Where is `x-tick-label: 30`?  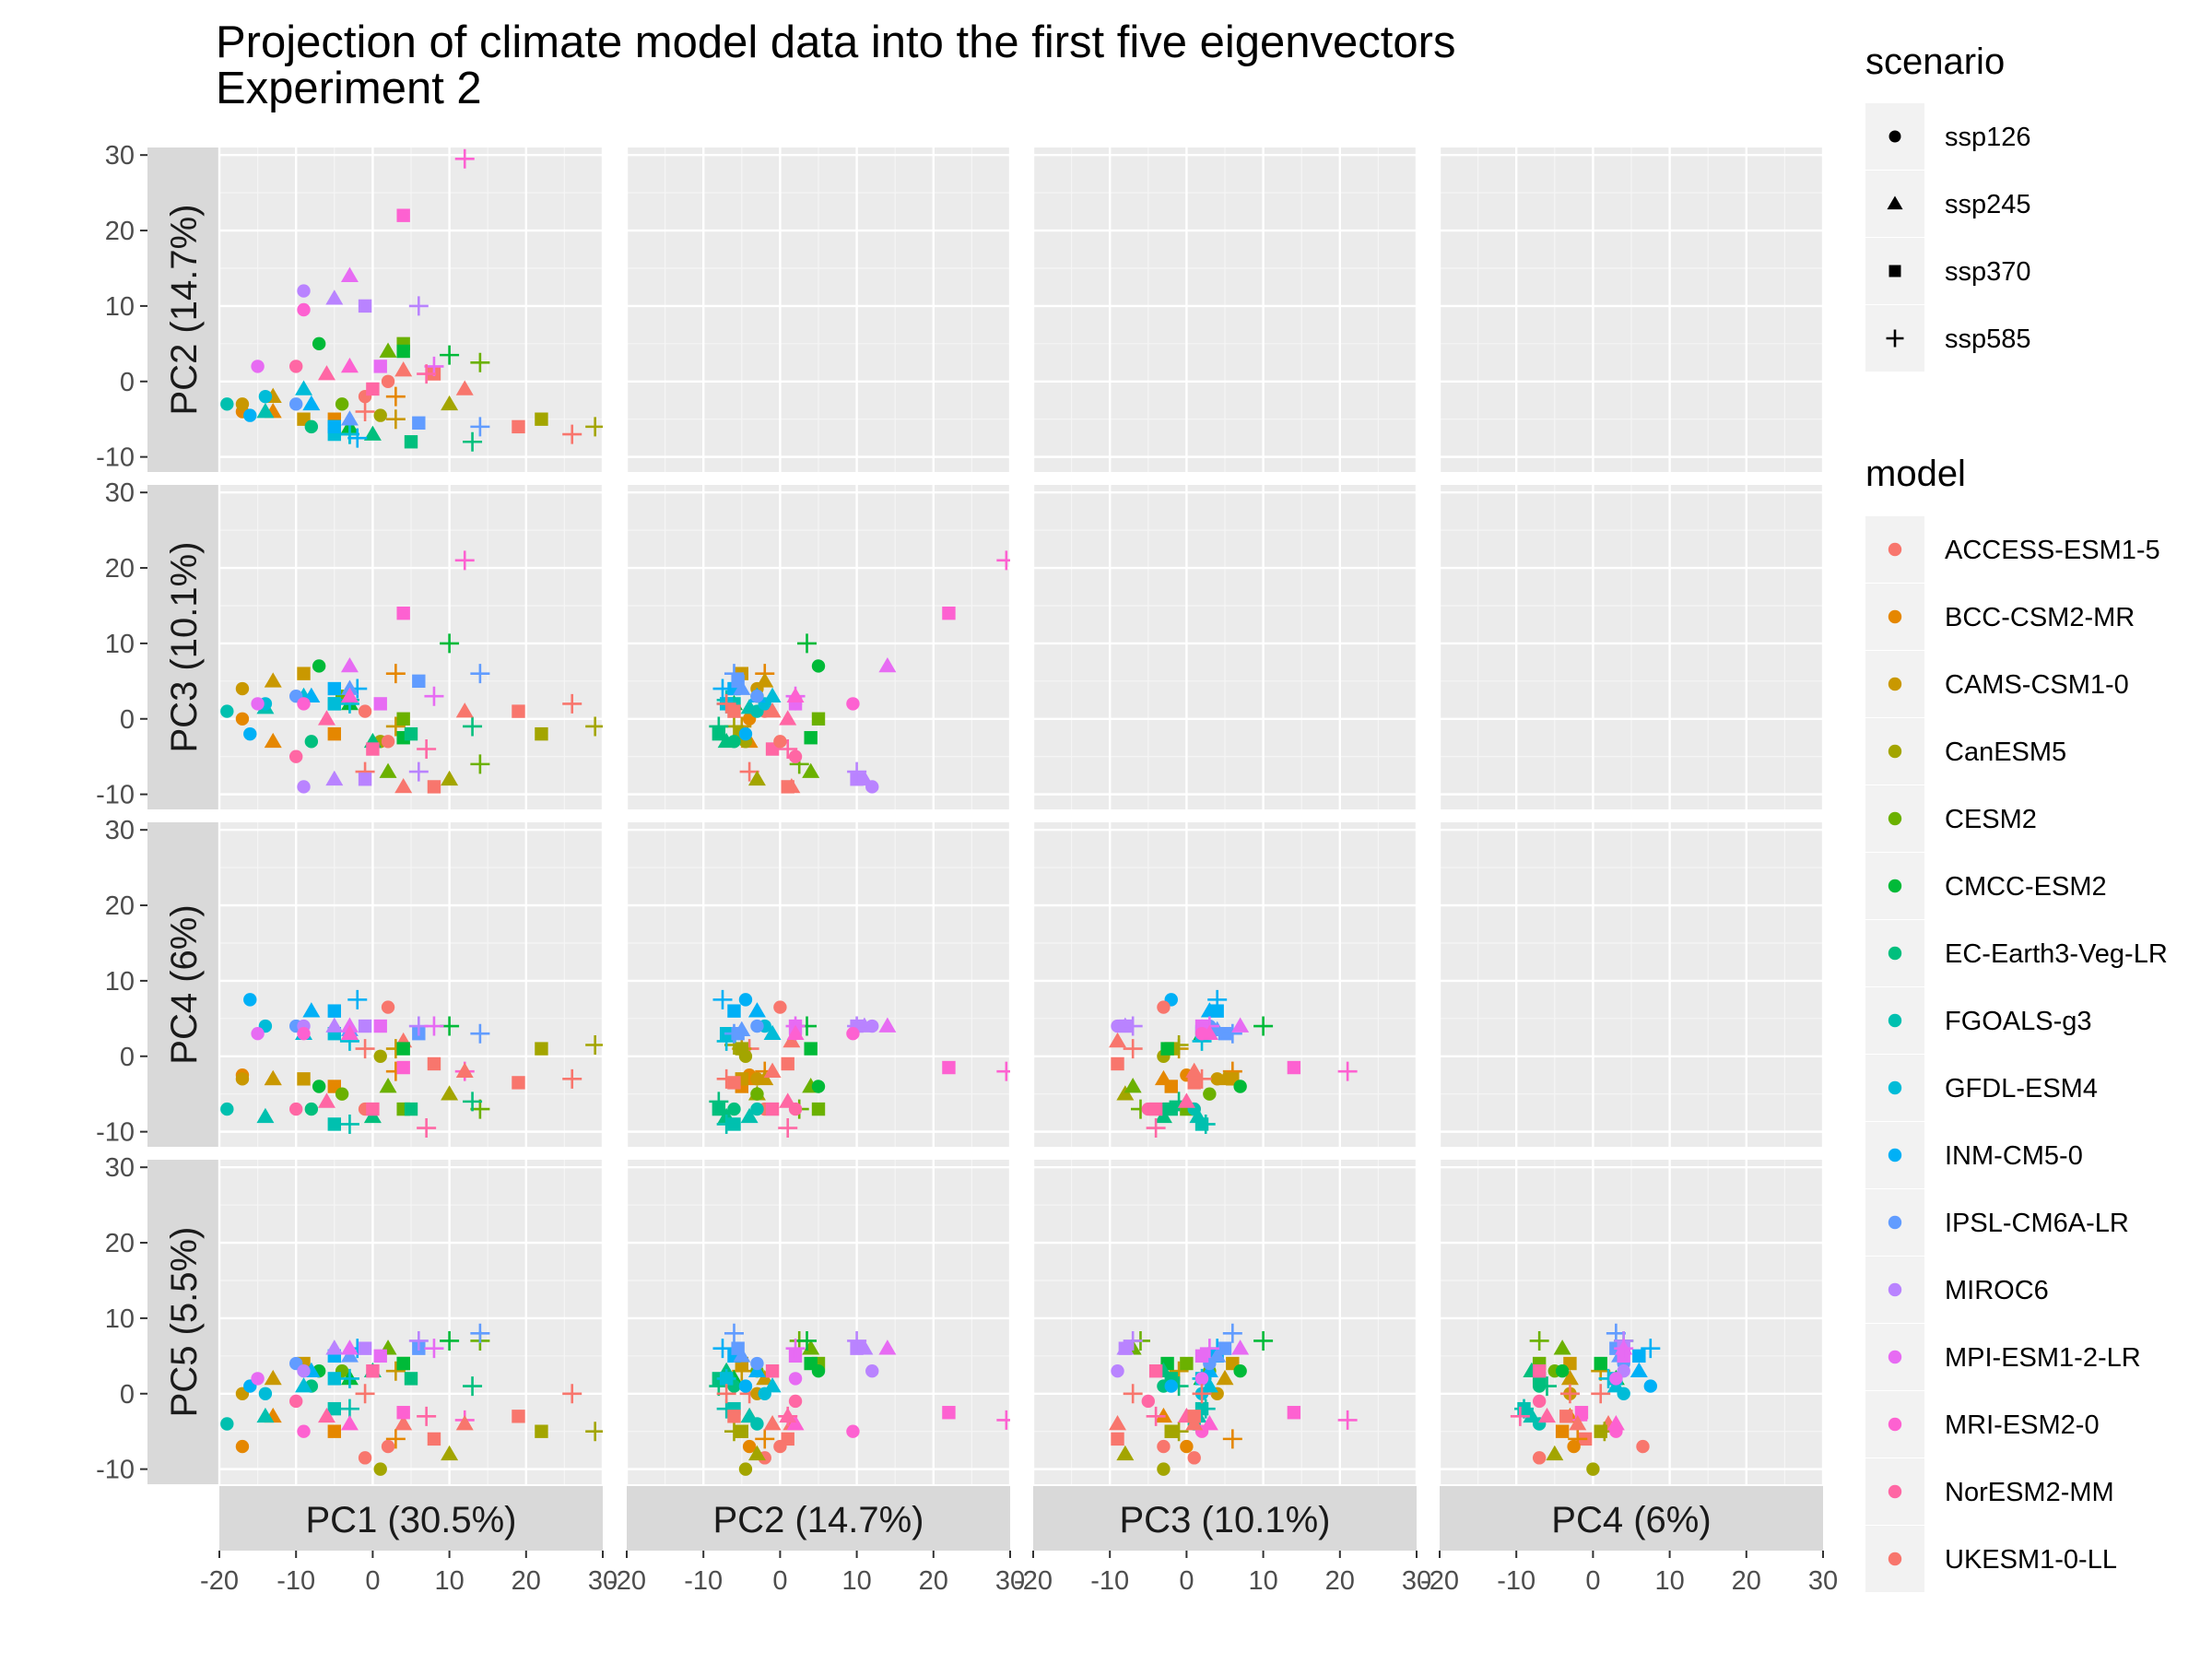 x-tick-label: 30 is located at coordinates (603, 1581).